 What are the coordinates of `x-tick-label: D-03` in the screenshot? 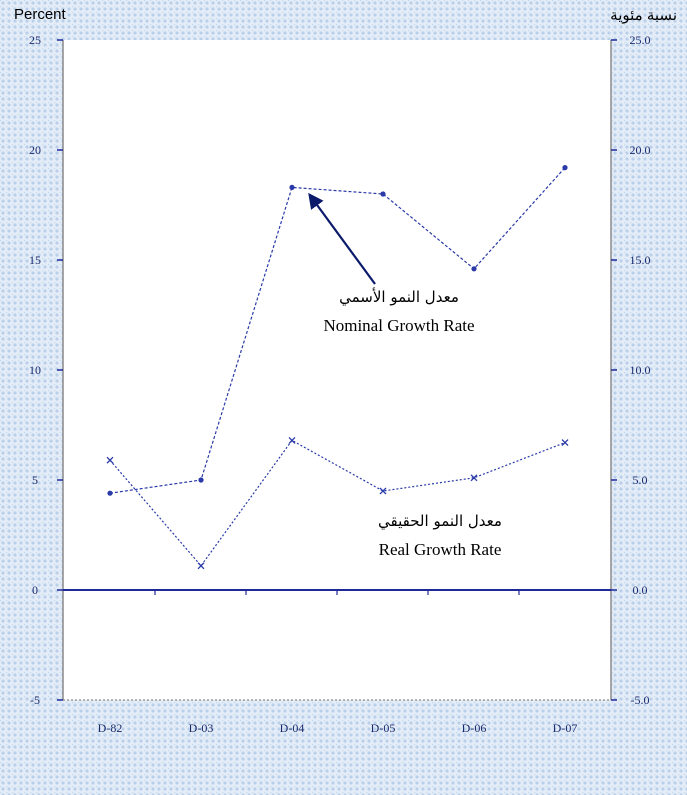 It's located at (201, 728).